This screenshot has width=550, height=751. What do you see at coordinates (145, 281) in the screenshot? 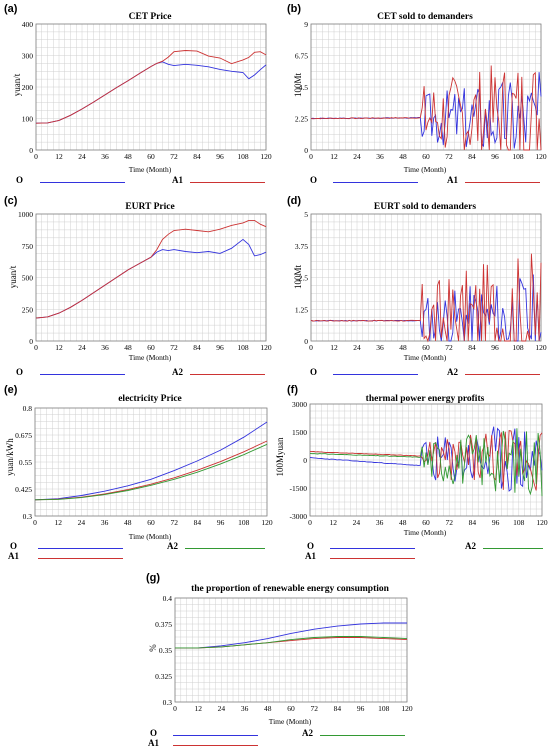
I see `plot-area: 0 12 24 36 48 60 72 84 96 108 120 0 250 500 750 1000` at bounding box center [145, 281].